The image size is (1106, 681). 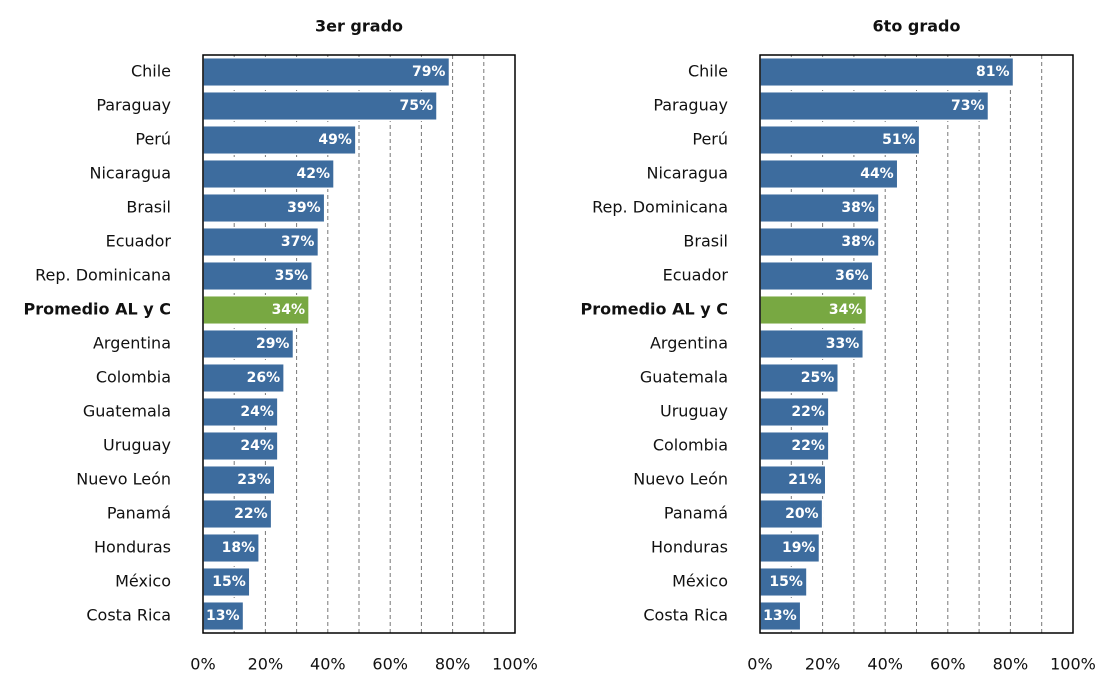 I want to click on value-label: 18%, so click(x=239, y=548).